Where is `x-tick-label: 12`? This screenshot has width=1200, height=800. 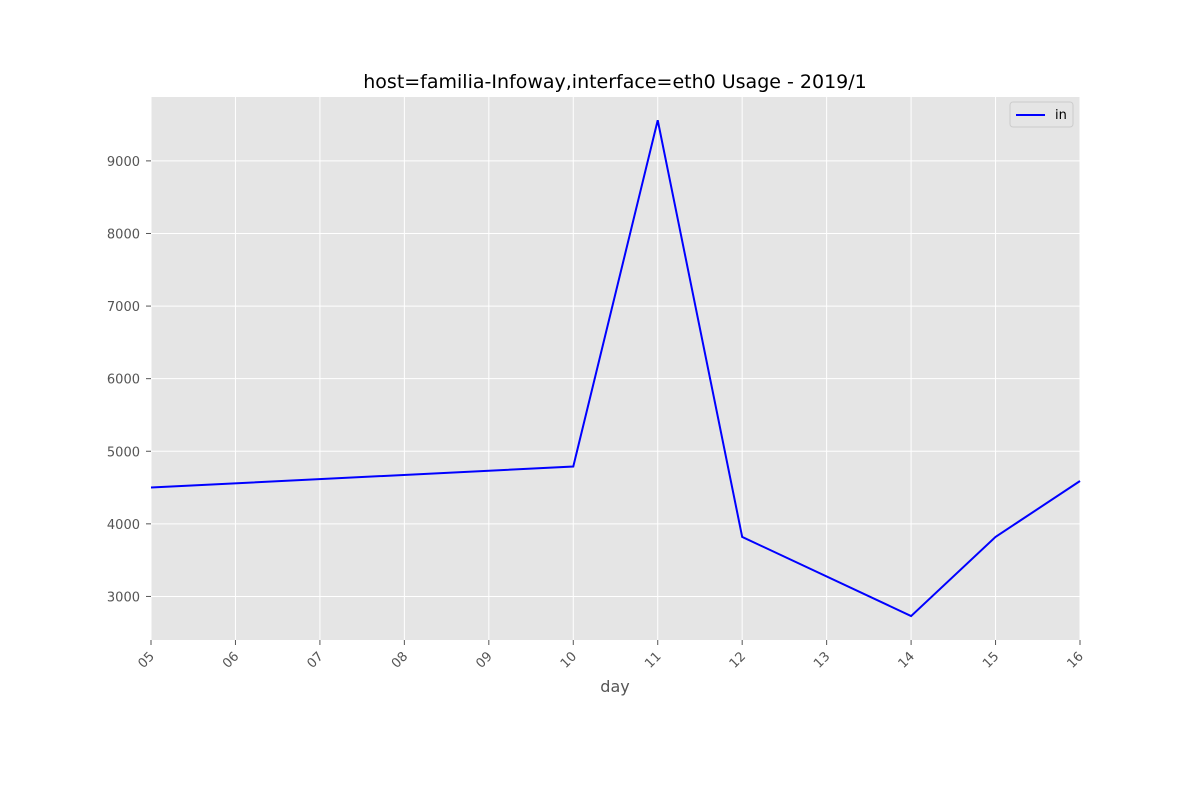
x-tick-label: 12 is located at coordinates (738, 660).